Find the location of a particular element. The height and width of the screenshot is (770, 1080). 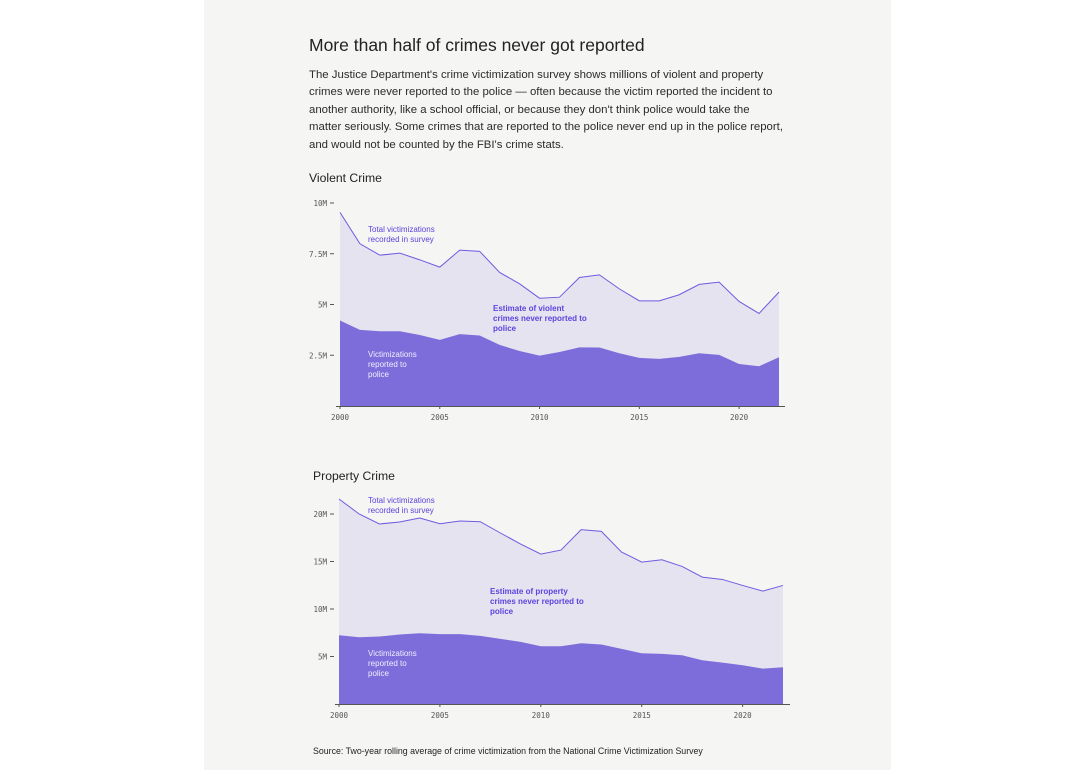

y-tick-label: 7.5M is located at coordinates (318, 254).